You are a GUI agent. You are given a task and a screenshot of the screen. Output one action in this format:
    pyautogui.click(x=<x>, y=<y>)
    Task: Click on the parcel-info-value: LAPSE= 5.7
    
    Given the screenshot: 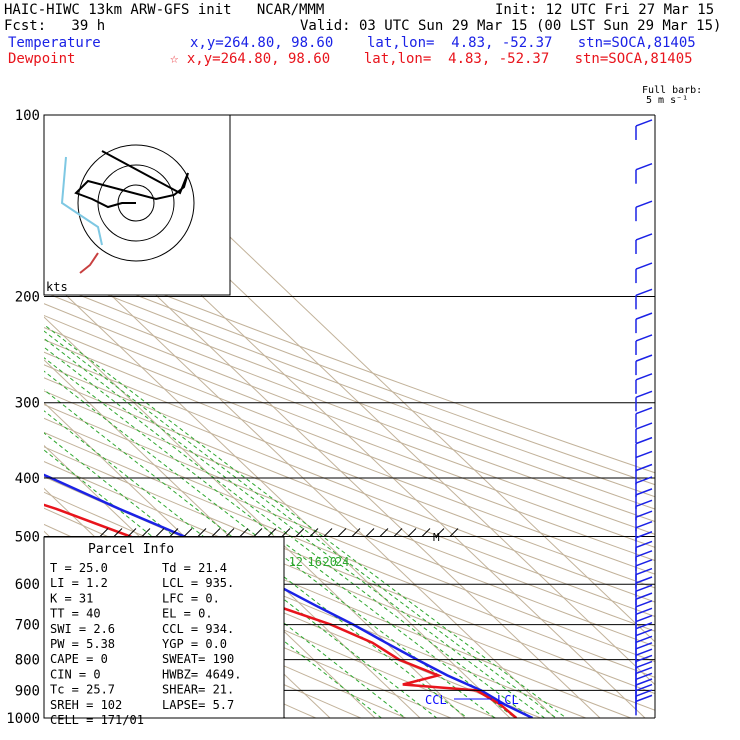 What is the action you would take?
    pyautogui.click(x=198, y=705)
    